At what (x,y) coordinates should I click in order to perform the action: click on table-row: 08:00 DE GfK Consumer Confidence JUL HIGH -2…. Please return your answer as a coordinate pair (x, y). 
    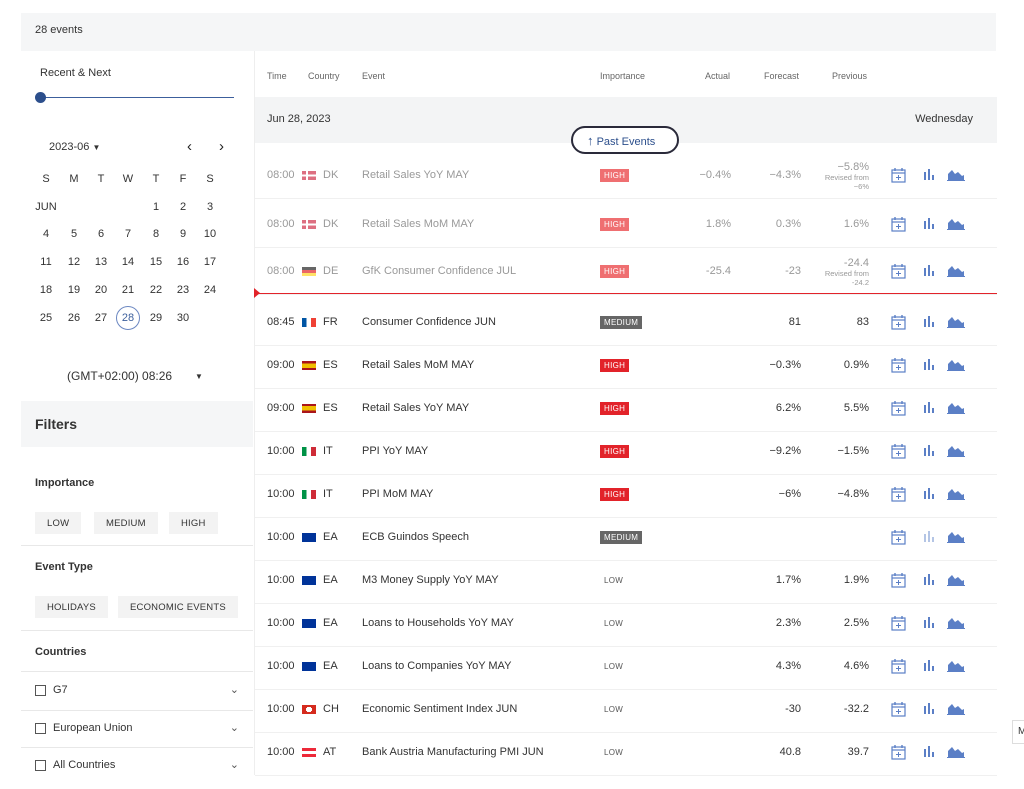
    Looking at the image, I should click on (626, 272).